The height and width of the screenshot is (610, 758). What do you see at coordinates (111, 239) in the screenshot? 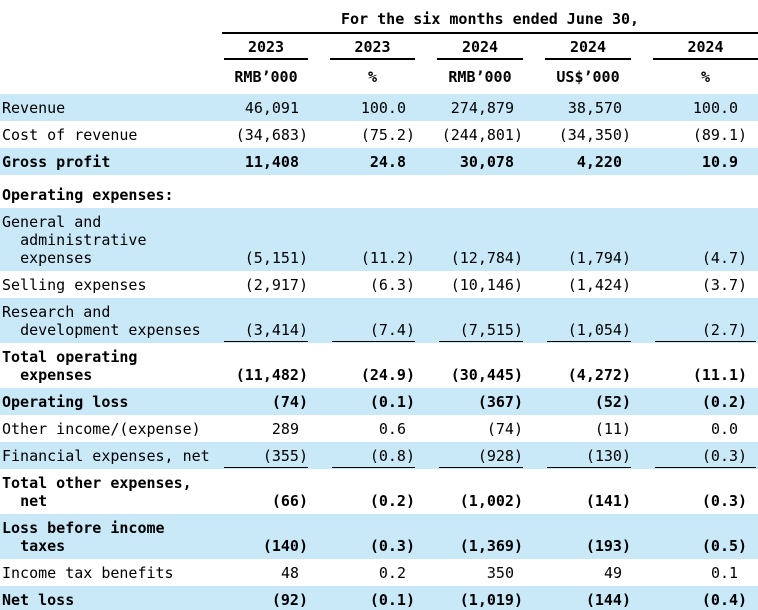
I see `row-label: General and administrative expenses` at bounding box center [111, 239].